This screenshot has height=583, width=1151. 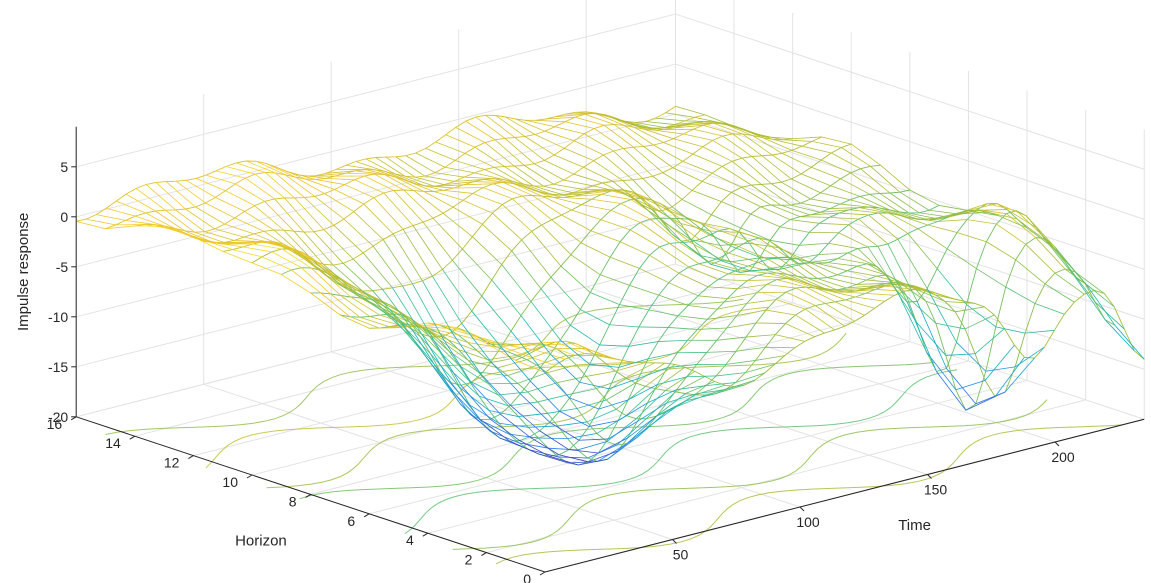 I want to click on x-tick-label: 100, so click(x=808, y=522).